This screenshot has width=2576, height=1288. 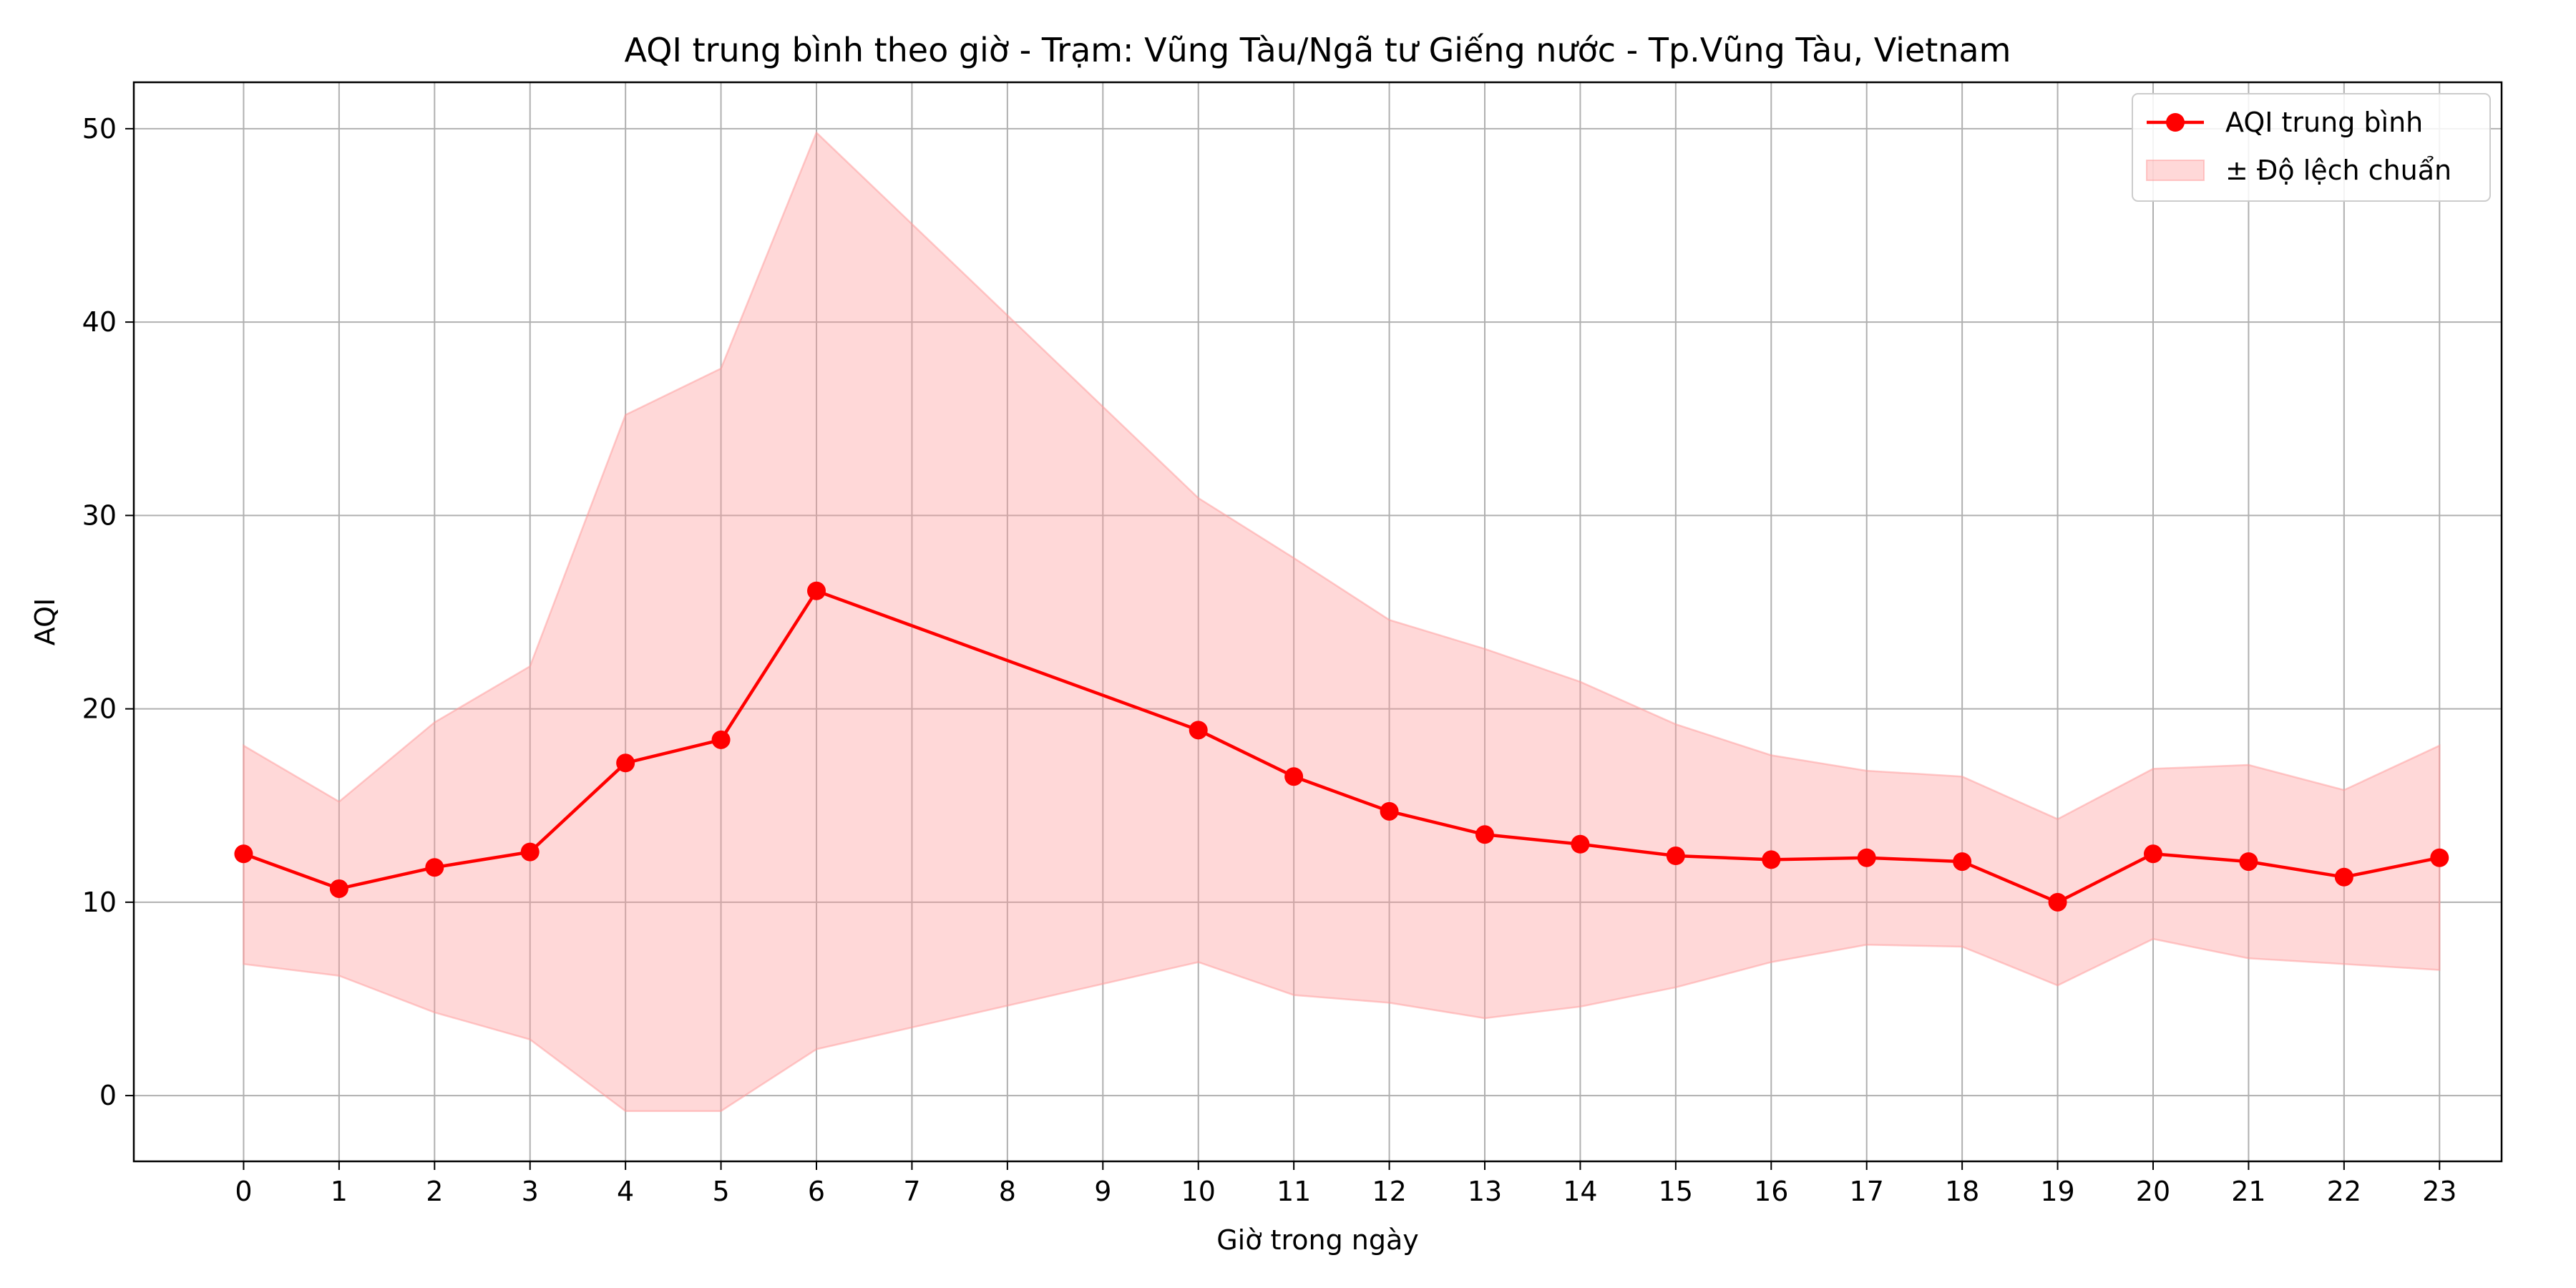 What do you see at coordinates (100, 902) in the screenshot?
I see `y-tick-label: 10` at bounding box center [100, 902].